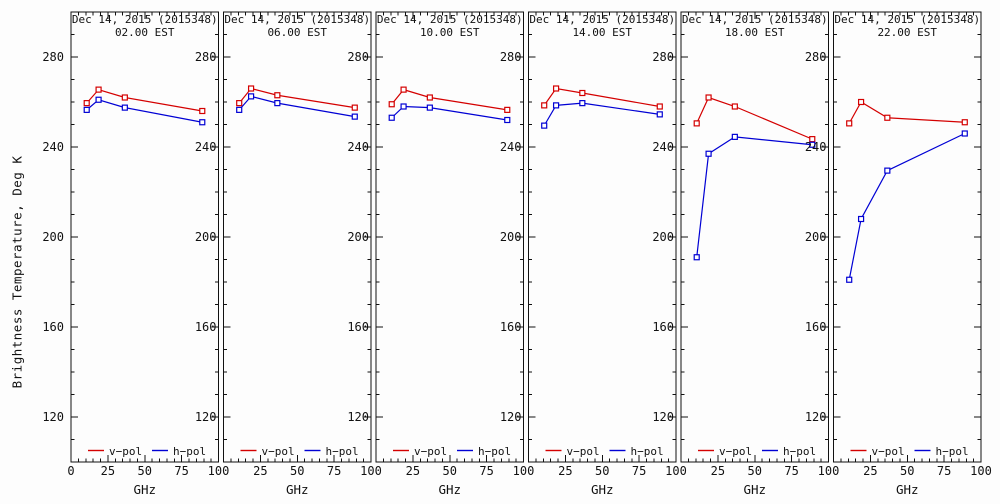 Image resolution: width=1000 pixels, height=504 pixels. I want to click on panel-title-time: 18.00 EST, so click(755, 32).